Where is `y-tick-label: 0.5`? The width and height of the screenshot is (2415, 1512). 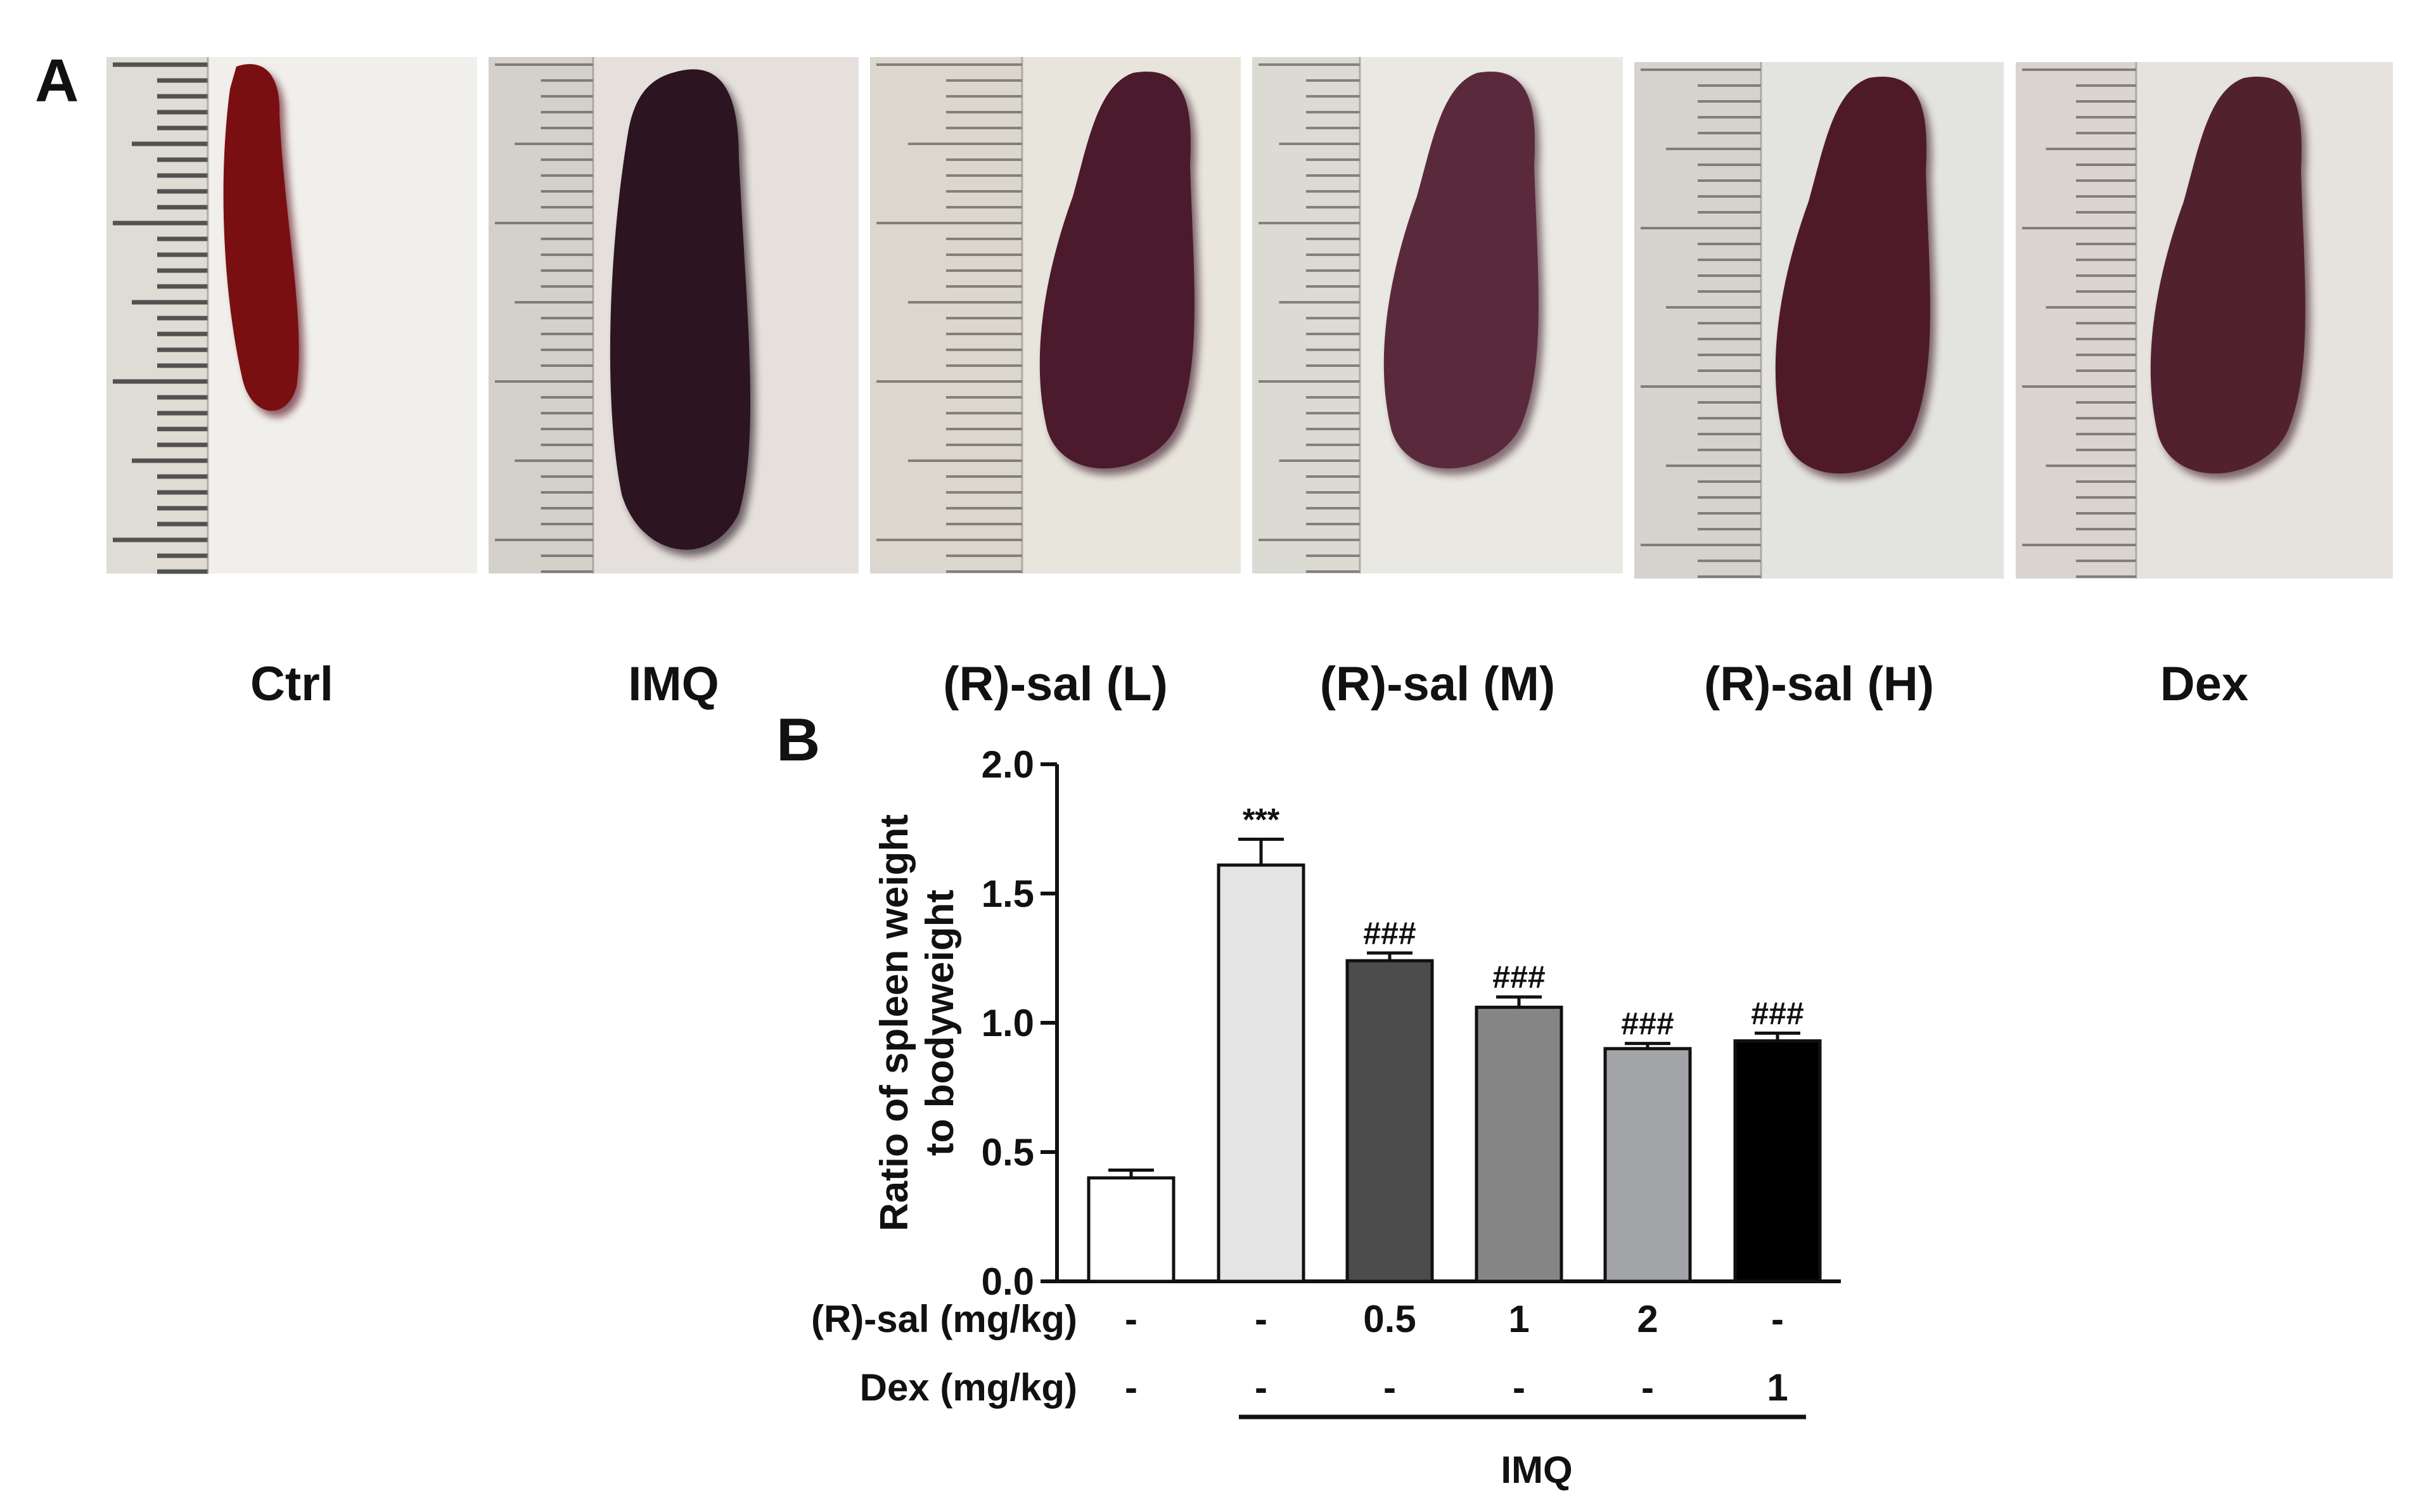 y-tick-label: 0.5 is located at coordinates (1008, 1152).